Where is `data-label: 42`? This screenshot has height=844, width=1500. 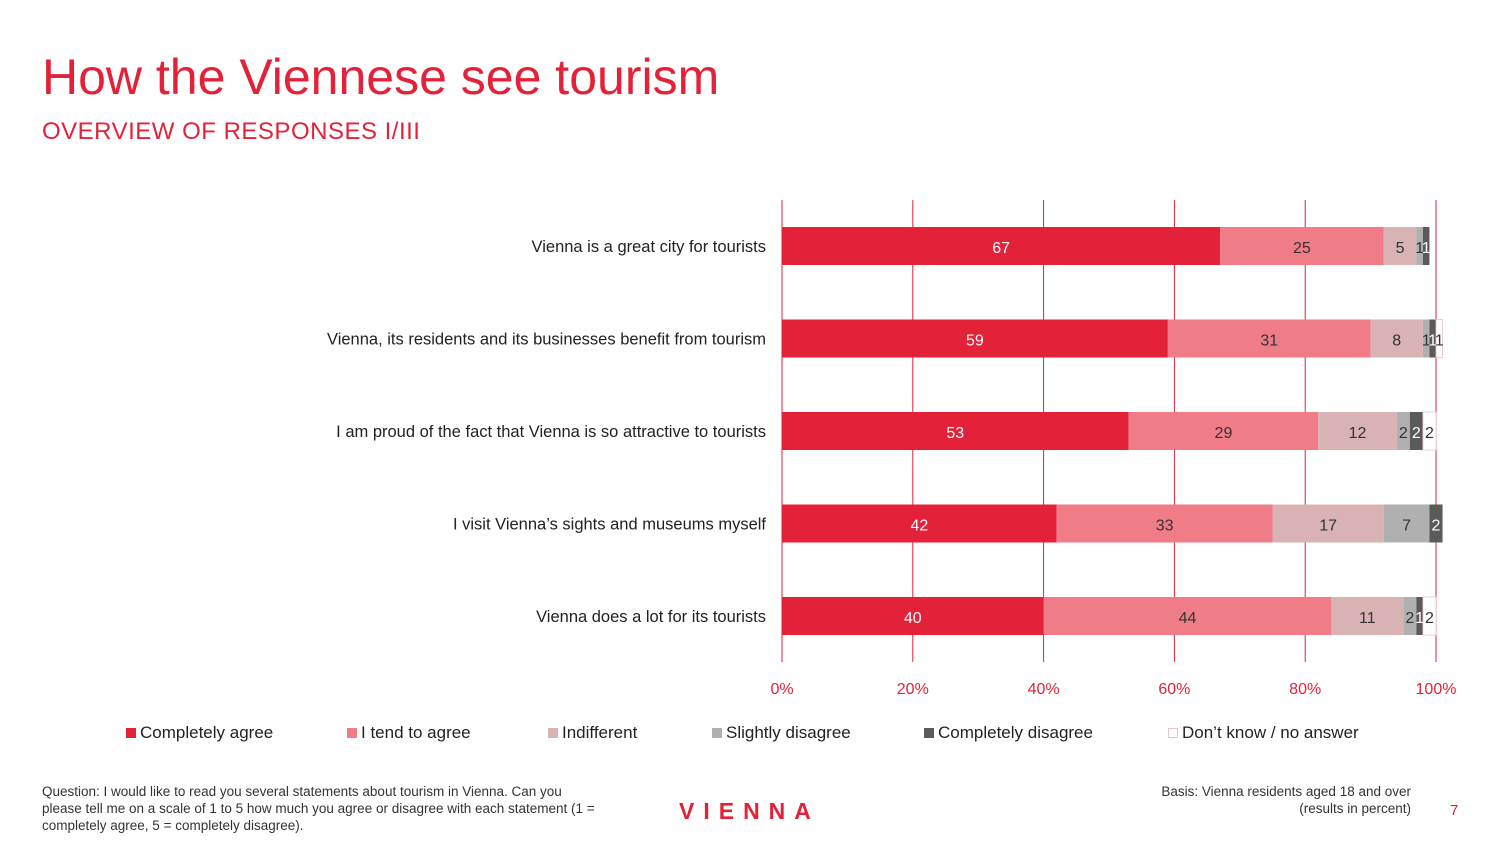
data-label: 42 is located at coordinates (919, 526).